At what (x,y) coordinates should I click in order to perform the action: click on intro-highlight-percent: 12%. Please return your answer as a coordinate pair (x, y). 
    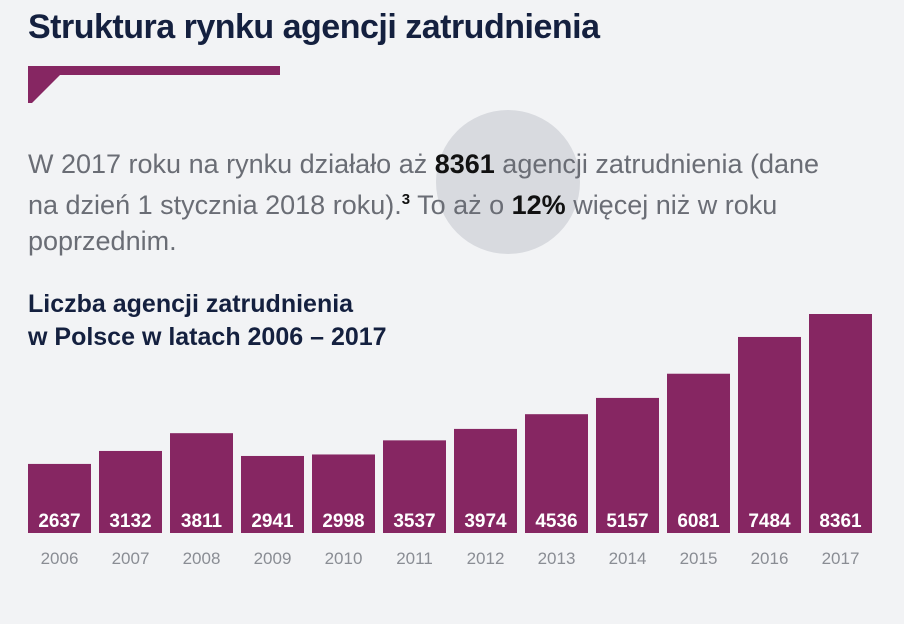
    Looking at the image, I should click on (538, 205).